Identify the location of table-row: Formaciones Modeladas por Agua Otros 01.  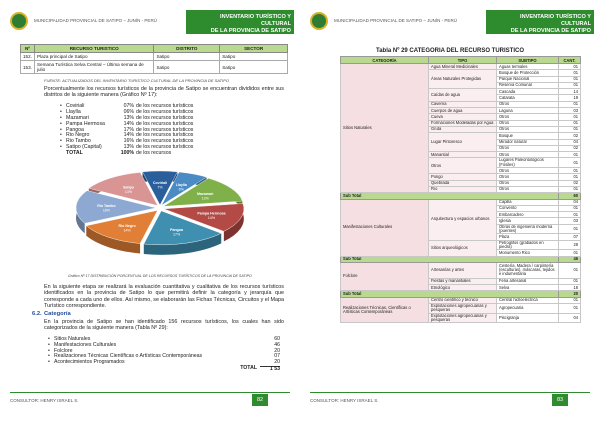
(461, 123).